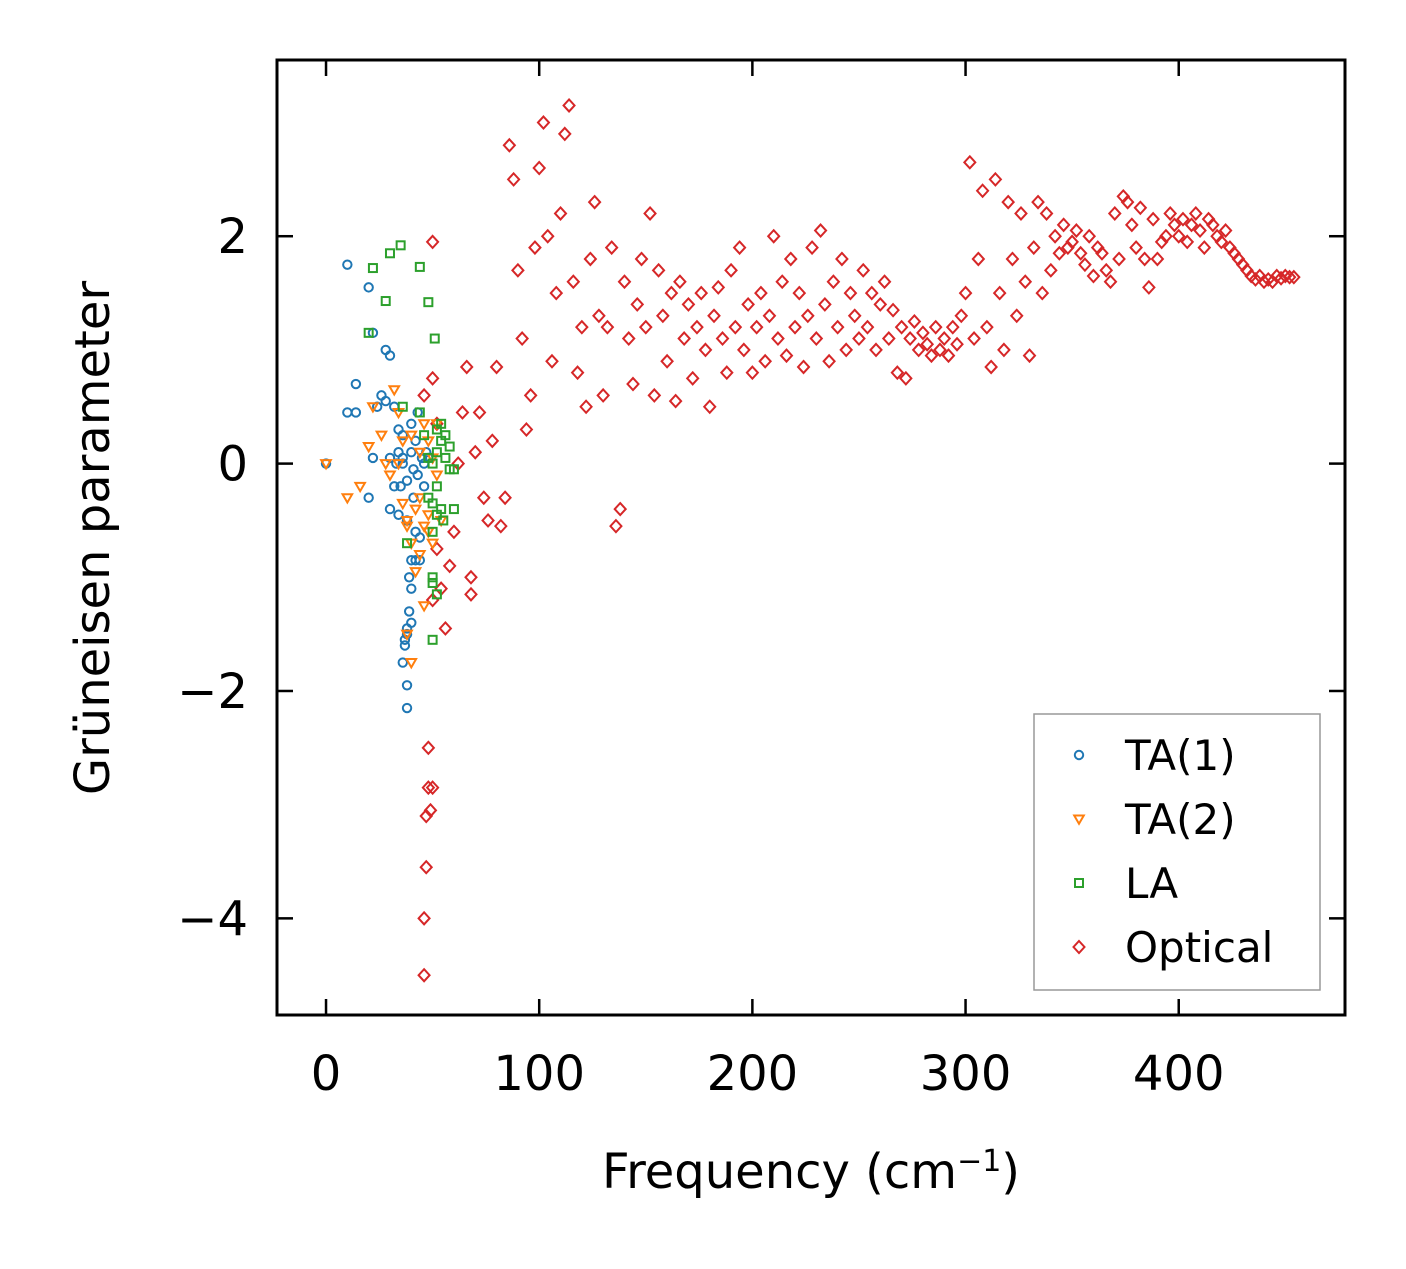 Image resolution: width=1406 pixels, height=1269 pixels. I want to click on legend-marker, so click(1079, 883).